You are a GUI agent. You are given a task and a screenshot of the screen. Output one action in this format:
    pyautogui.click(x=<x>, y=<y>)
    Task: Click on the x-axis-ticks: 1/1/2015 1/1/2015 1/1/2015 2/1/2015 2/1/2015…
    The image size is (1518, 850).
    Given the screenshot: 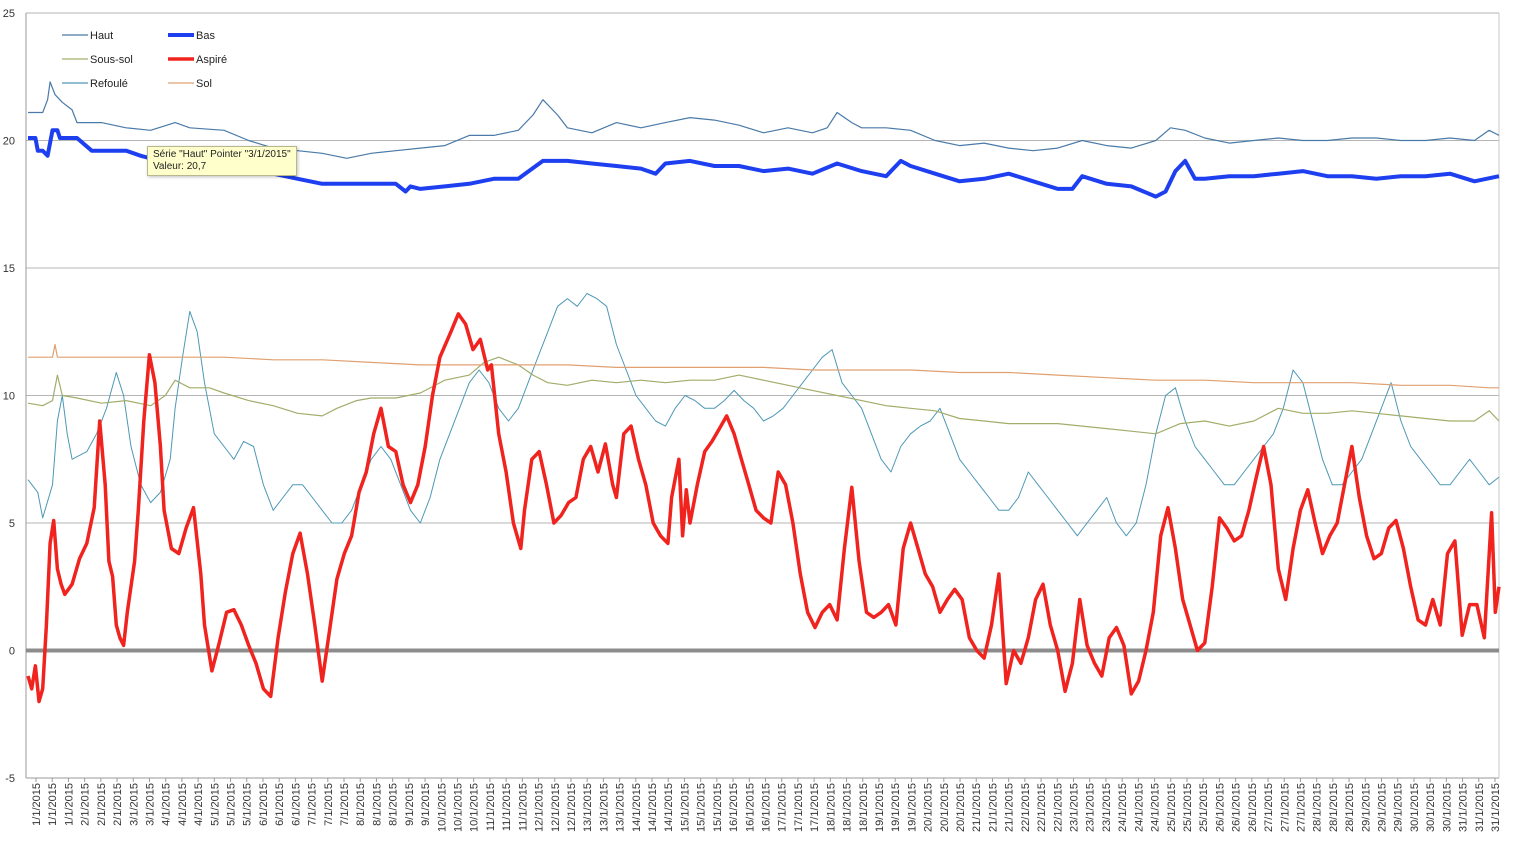 What is the action you would take?
    pyautogui.click(x=766, y=805)
    